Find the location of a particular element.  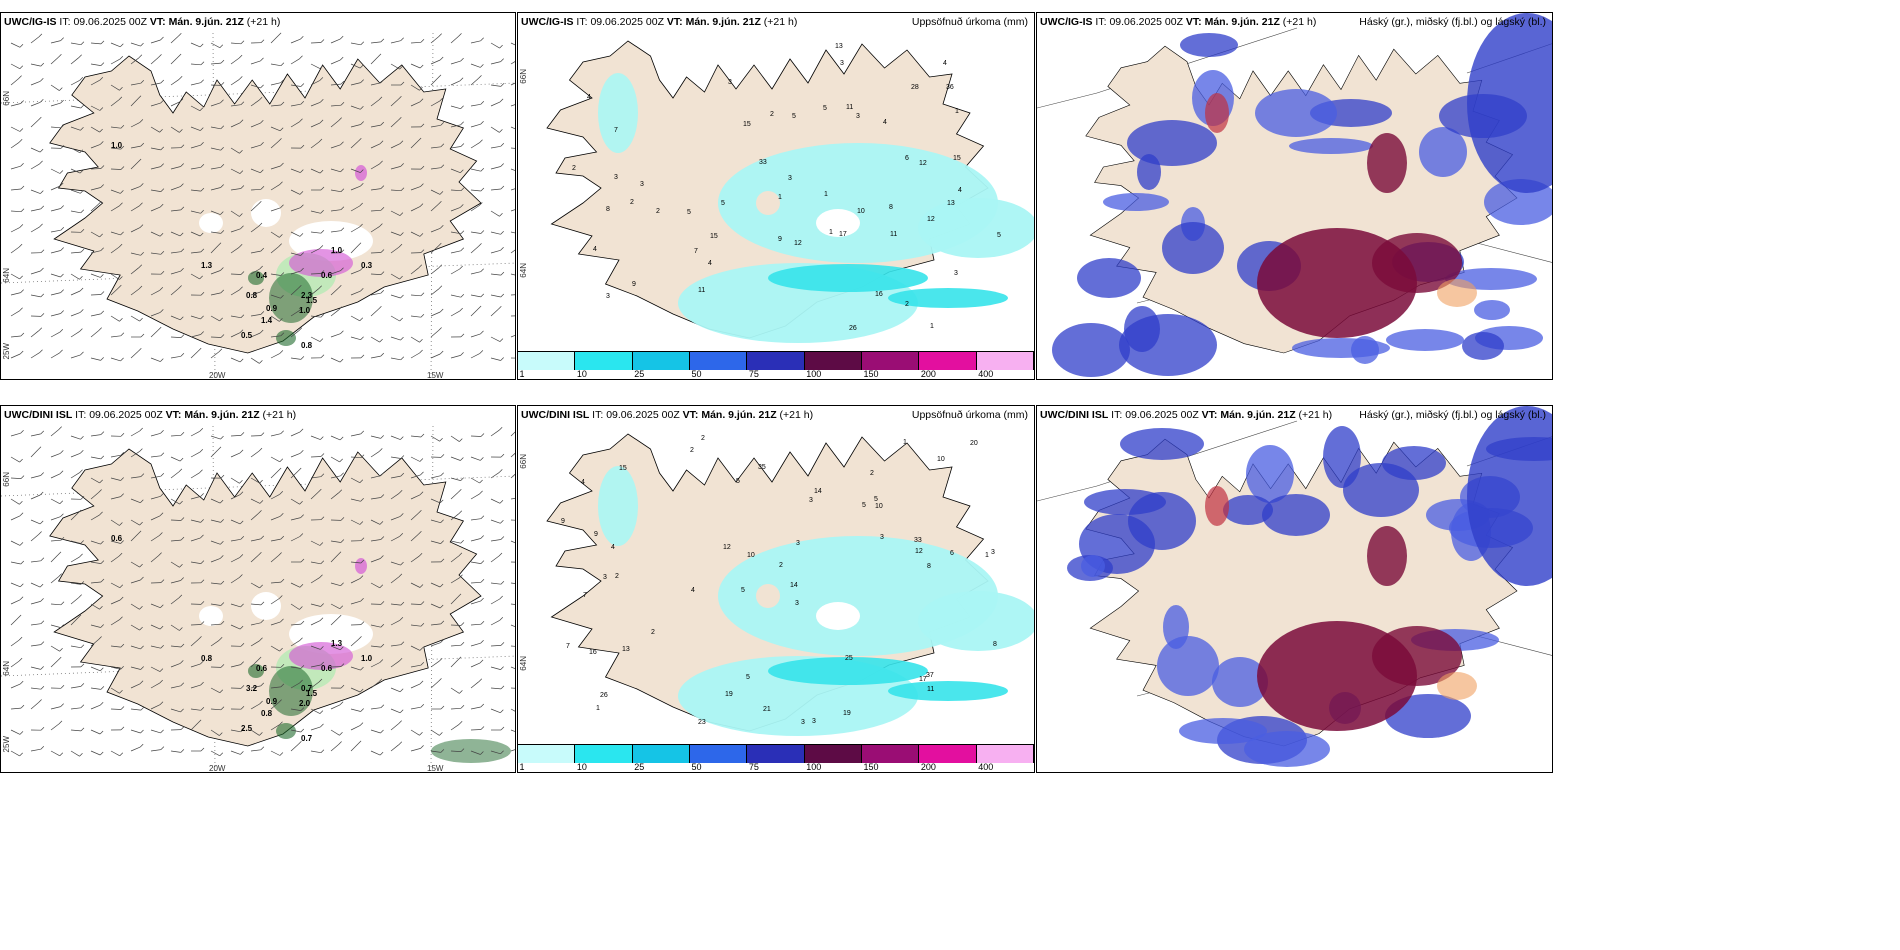

precip-value-label: 5 is located at coordinates (743, 590).